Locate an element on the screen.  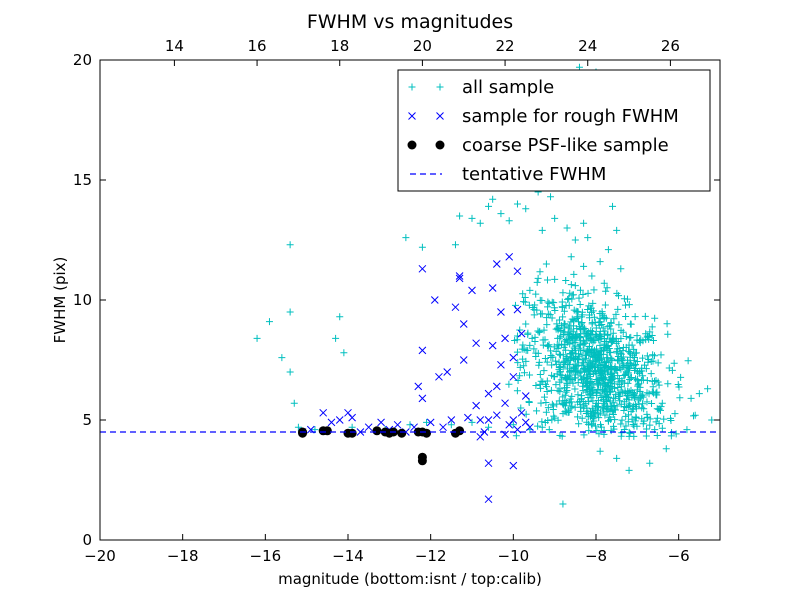
y-axis-label: FWHM (pix) is located at coordinates (60, 300).